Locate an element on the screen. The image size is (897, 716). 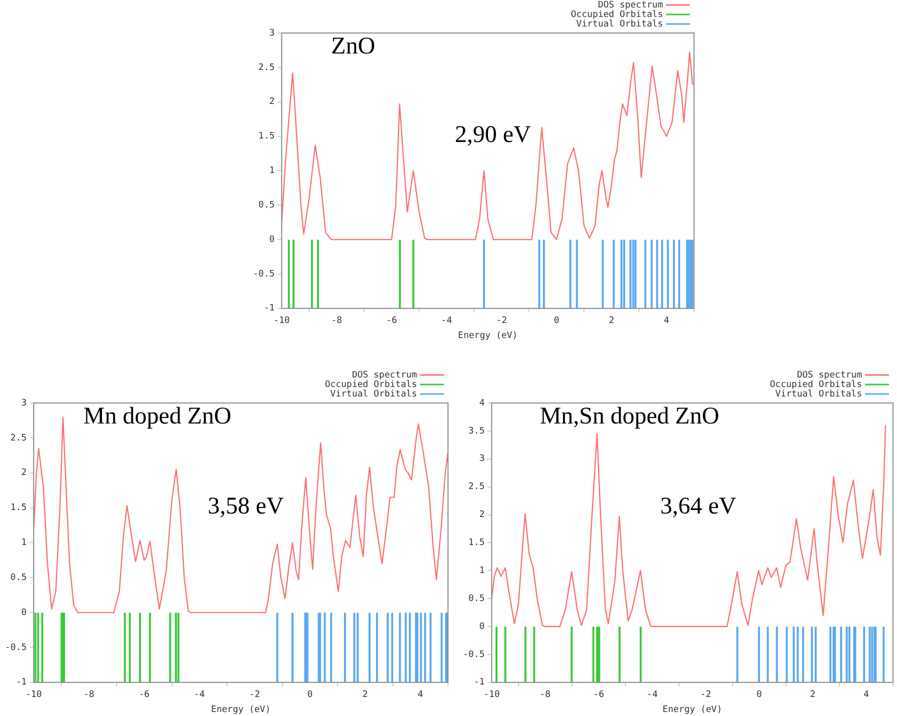
y-tick-label: 4 is located at coordinates (482, 403).